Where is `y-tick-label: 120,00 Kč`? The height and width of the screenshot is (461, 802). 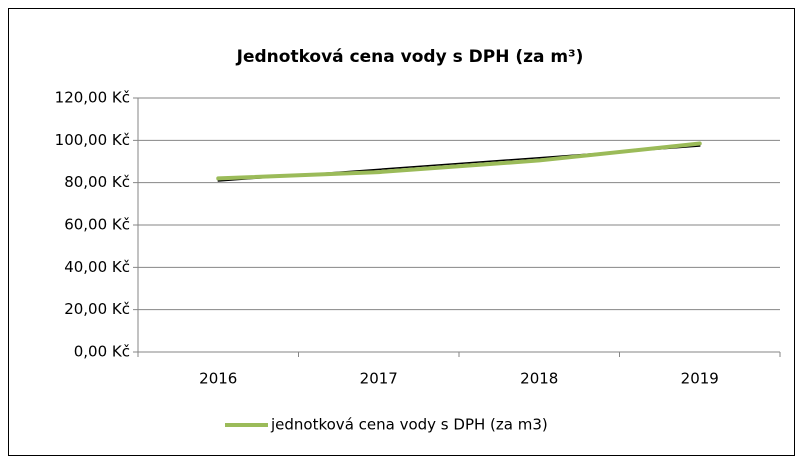
y-tick-label: 120,00 Kč is located at coordinates (92, 98).